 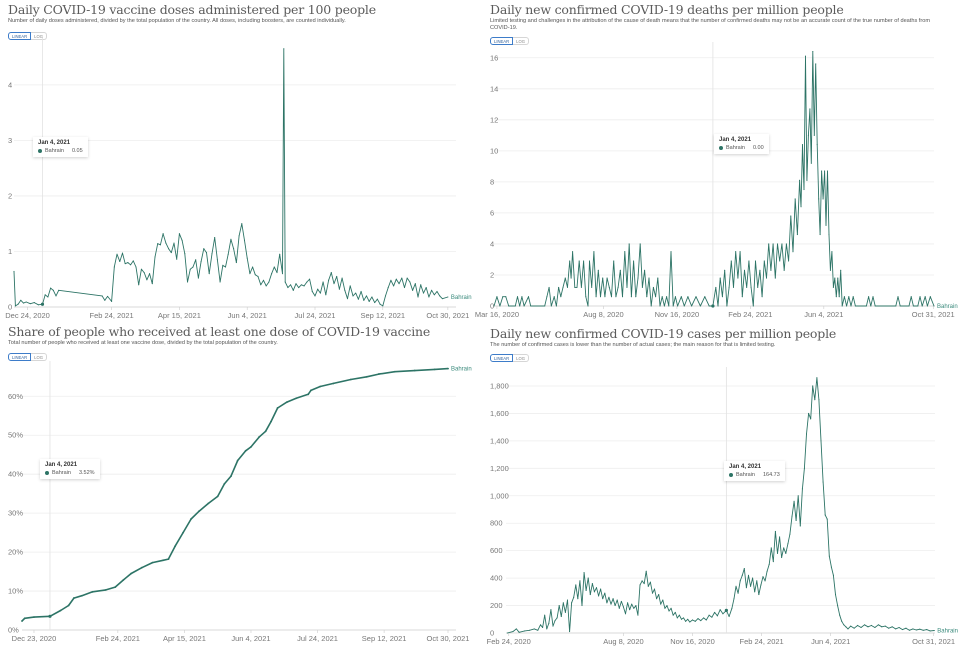 I want to click on y-tick-label: 1, so click(x=10, y=251).